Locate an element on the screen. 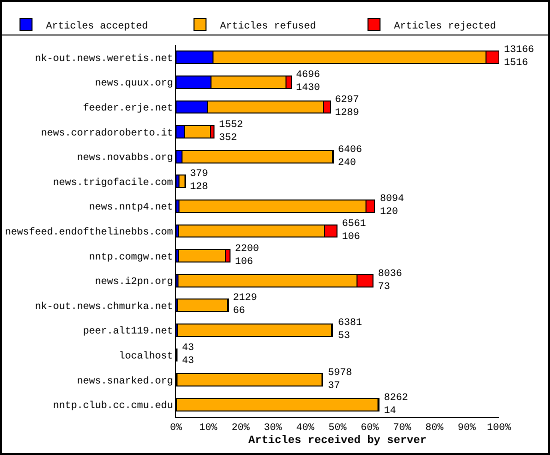 The height and width of the screenshot is (455, 550). x-tick-label: 40% is located at coordinates (305, 428).